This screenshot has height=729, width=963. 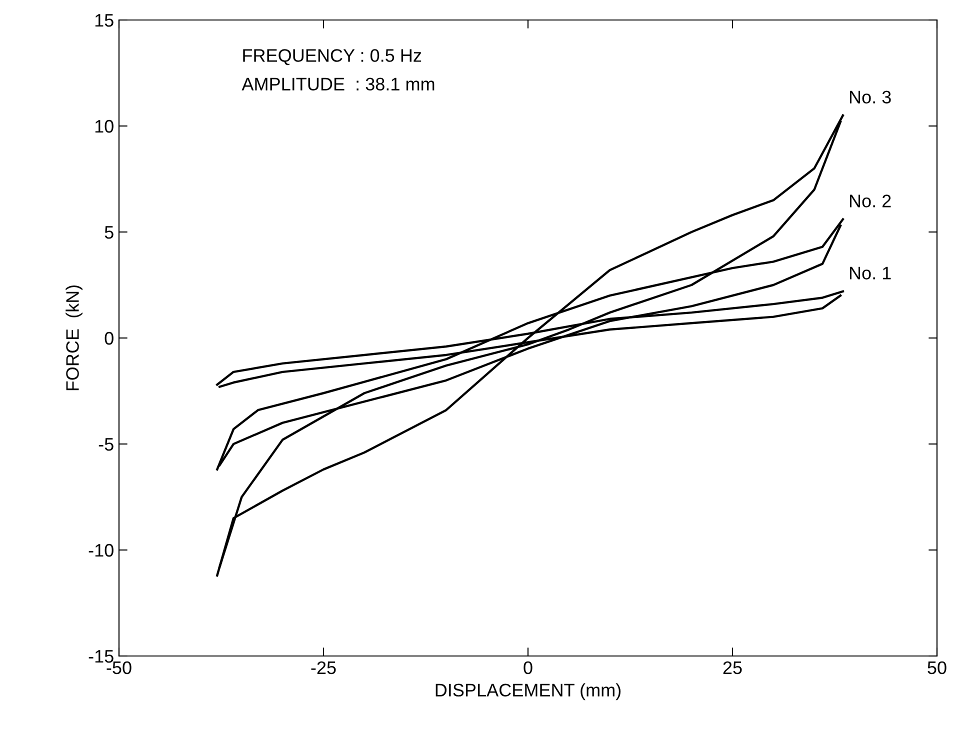 I want to click on y-tick-label: 10, so click(x=104, y=126).